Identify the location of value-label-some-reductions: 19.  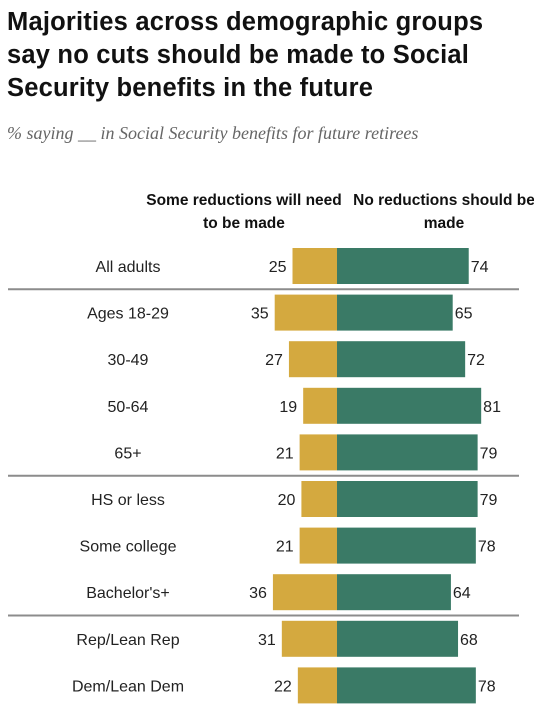
(288, 407).